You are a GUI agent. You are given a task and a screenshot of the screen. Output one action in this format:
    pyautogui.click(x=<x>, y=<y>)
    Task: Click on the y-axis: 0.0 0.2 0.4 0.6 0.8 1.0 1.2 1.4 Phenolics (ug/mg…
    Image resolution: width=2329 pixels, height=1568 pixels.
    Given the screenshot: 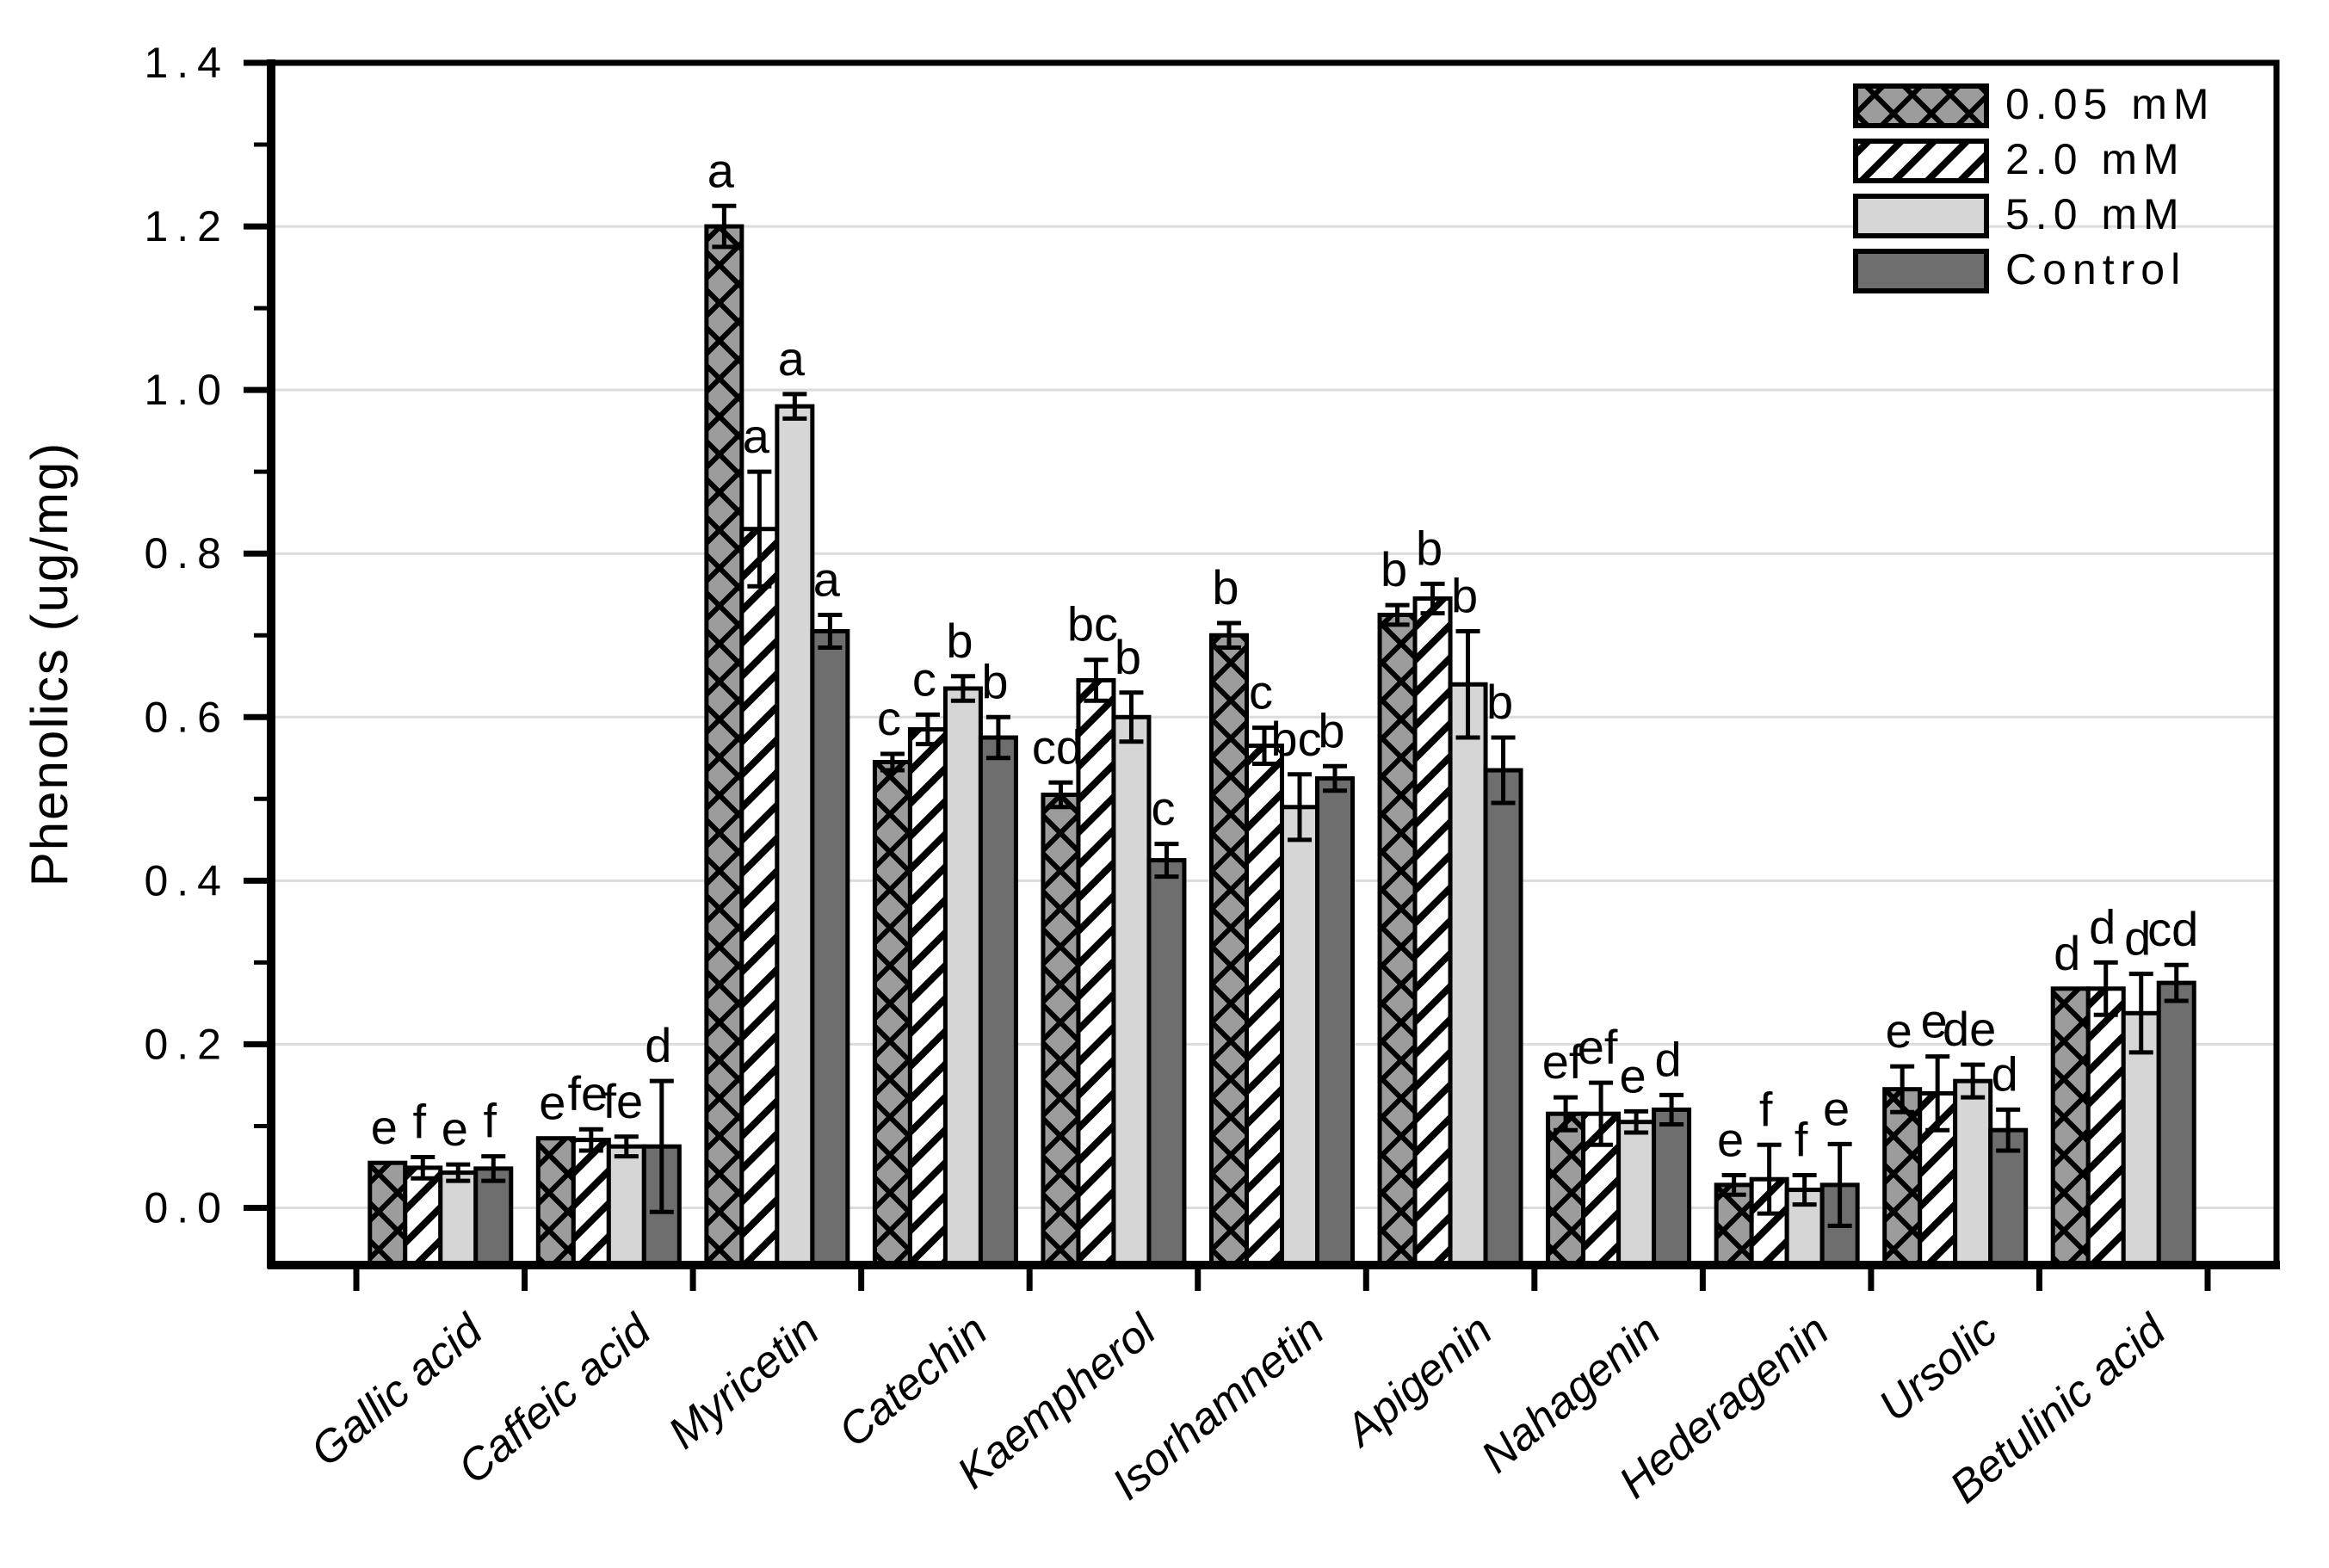 What is the action you would take?
    pyautogui.click(x=146, y=635)
    